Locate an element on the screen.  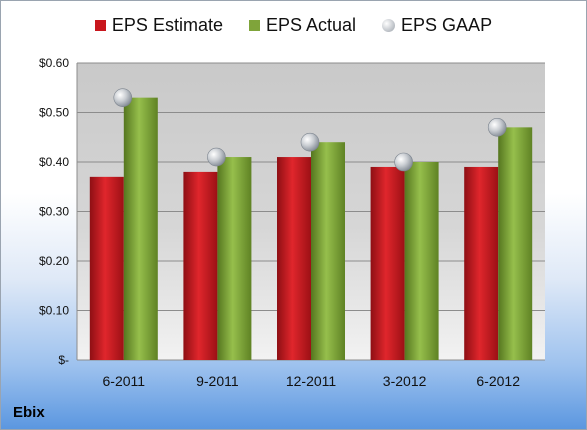
y-tick-label: $0.30 is located at coordinates (54, 212).